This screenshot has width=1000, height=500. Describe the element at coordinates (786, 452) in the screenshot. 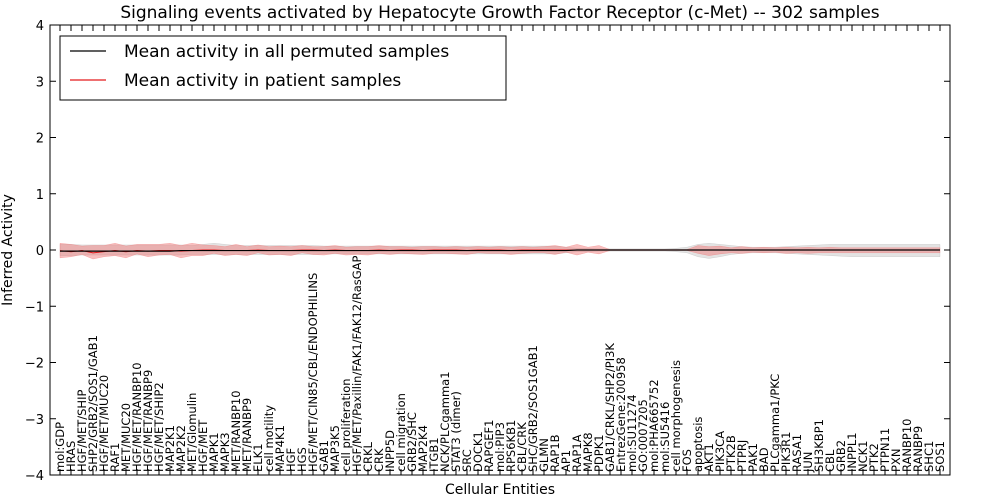

I see `x-tick-label: PIK3R1` at that location.